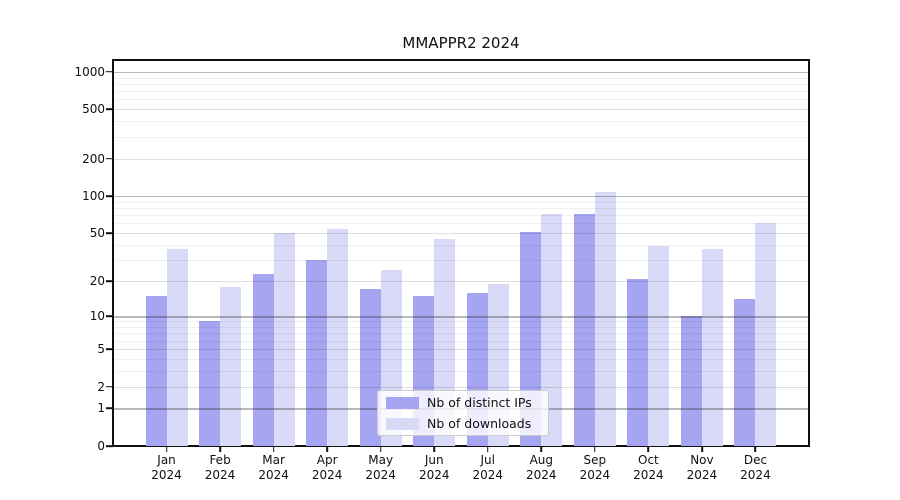  I want to click on x-tick-mark-may, so click(380, 449).